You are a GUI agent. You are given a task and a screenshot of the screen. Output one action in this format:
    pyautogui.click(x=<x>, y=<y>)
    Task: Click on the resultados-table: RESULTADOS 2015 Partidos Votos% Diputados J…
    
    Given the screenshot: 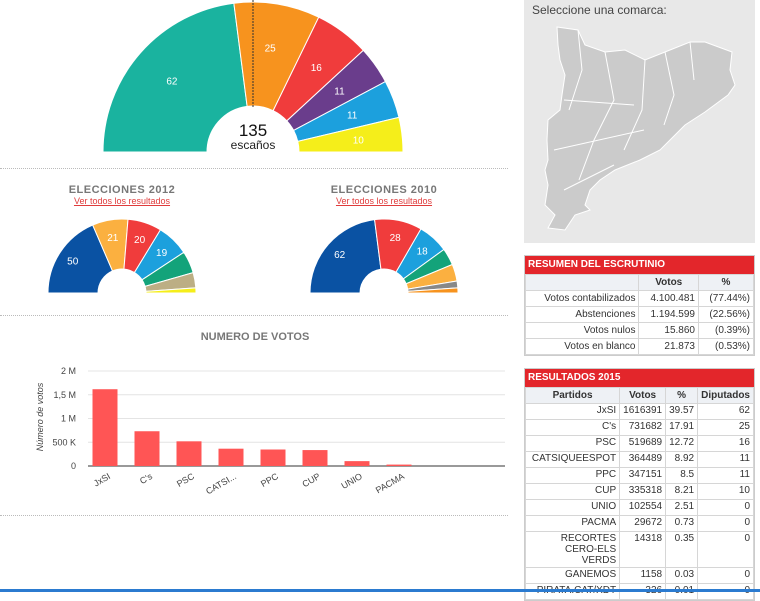 What is the action you would take?
    pyautogui.click(x=639, y=484)
    